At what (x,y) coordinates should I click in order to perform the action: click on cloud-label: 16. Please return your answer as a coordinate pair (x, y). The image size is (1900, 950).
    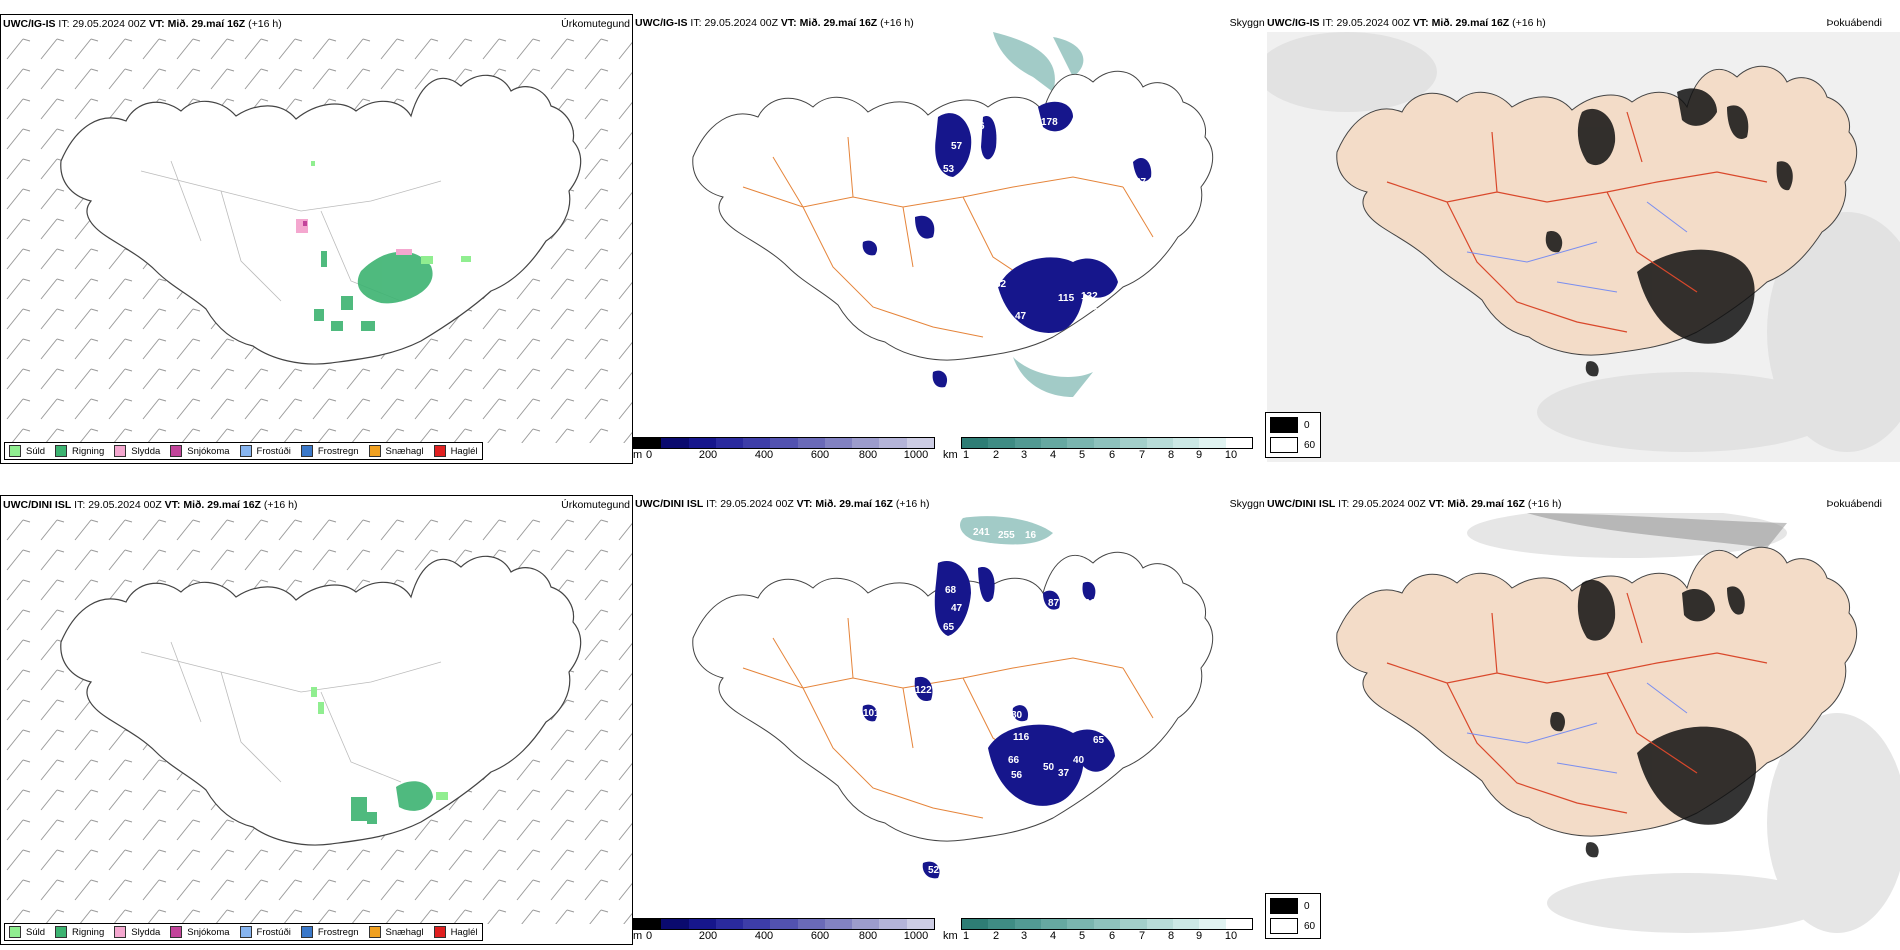
    Looking at the image, I should click on (1031, 82).